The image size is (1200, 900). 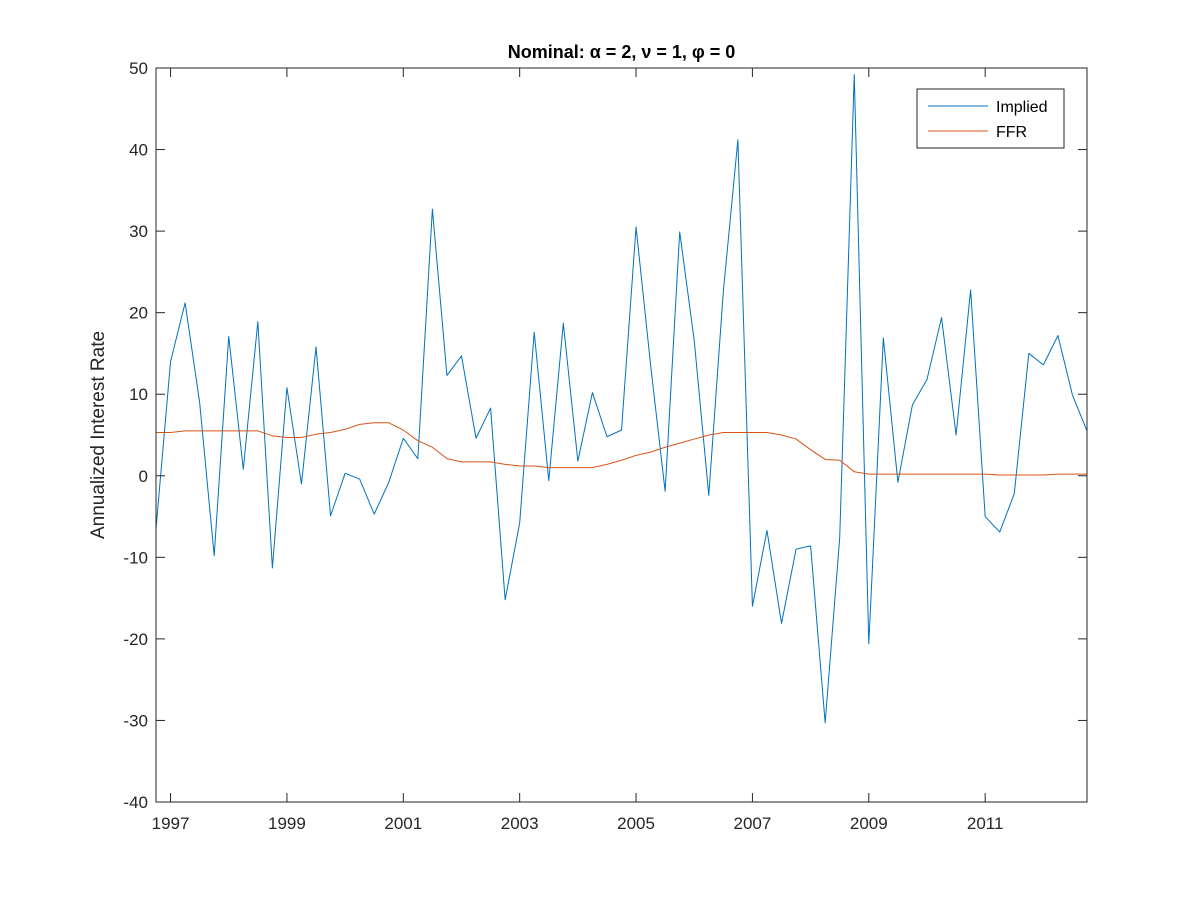 What do you see at coordinates (622, 52) in the screenshot?
I see `chart-title: Nominal: α = 2, ν = 1, φ = 0` at bounding box center [622, 52].